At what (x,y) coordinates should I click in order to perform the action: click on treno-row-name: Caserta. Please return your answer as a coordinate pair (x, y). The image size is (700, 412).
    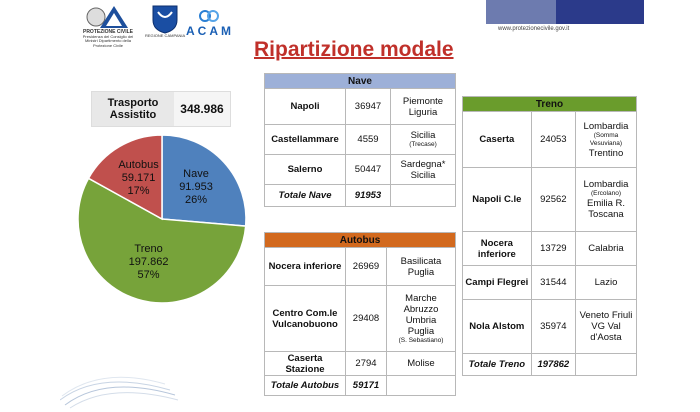
    Looking at the image, I should click on (497, 139).